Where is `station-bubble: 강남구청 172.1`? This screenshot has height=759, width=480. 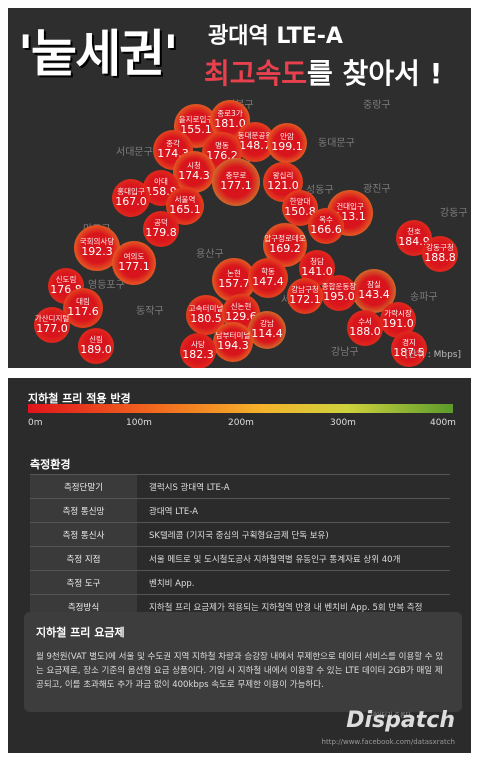
station-bubble: 강남구청 172.1 is located at coordinates (305, 296).